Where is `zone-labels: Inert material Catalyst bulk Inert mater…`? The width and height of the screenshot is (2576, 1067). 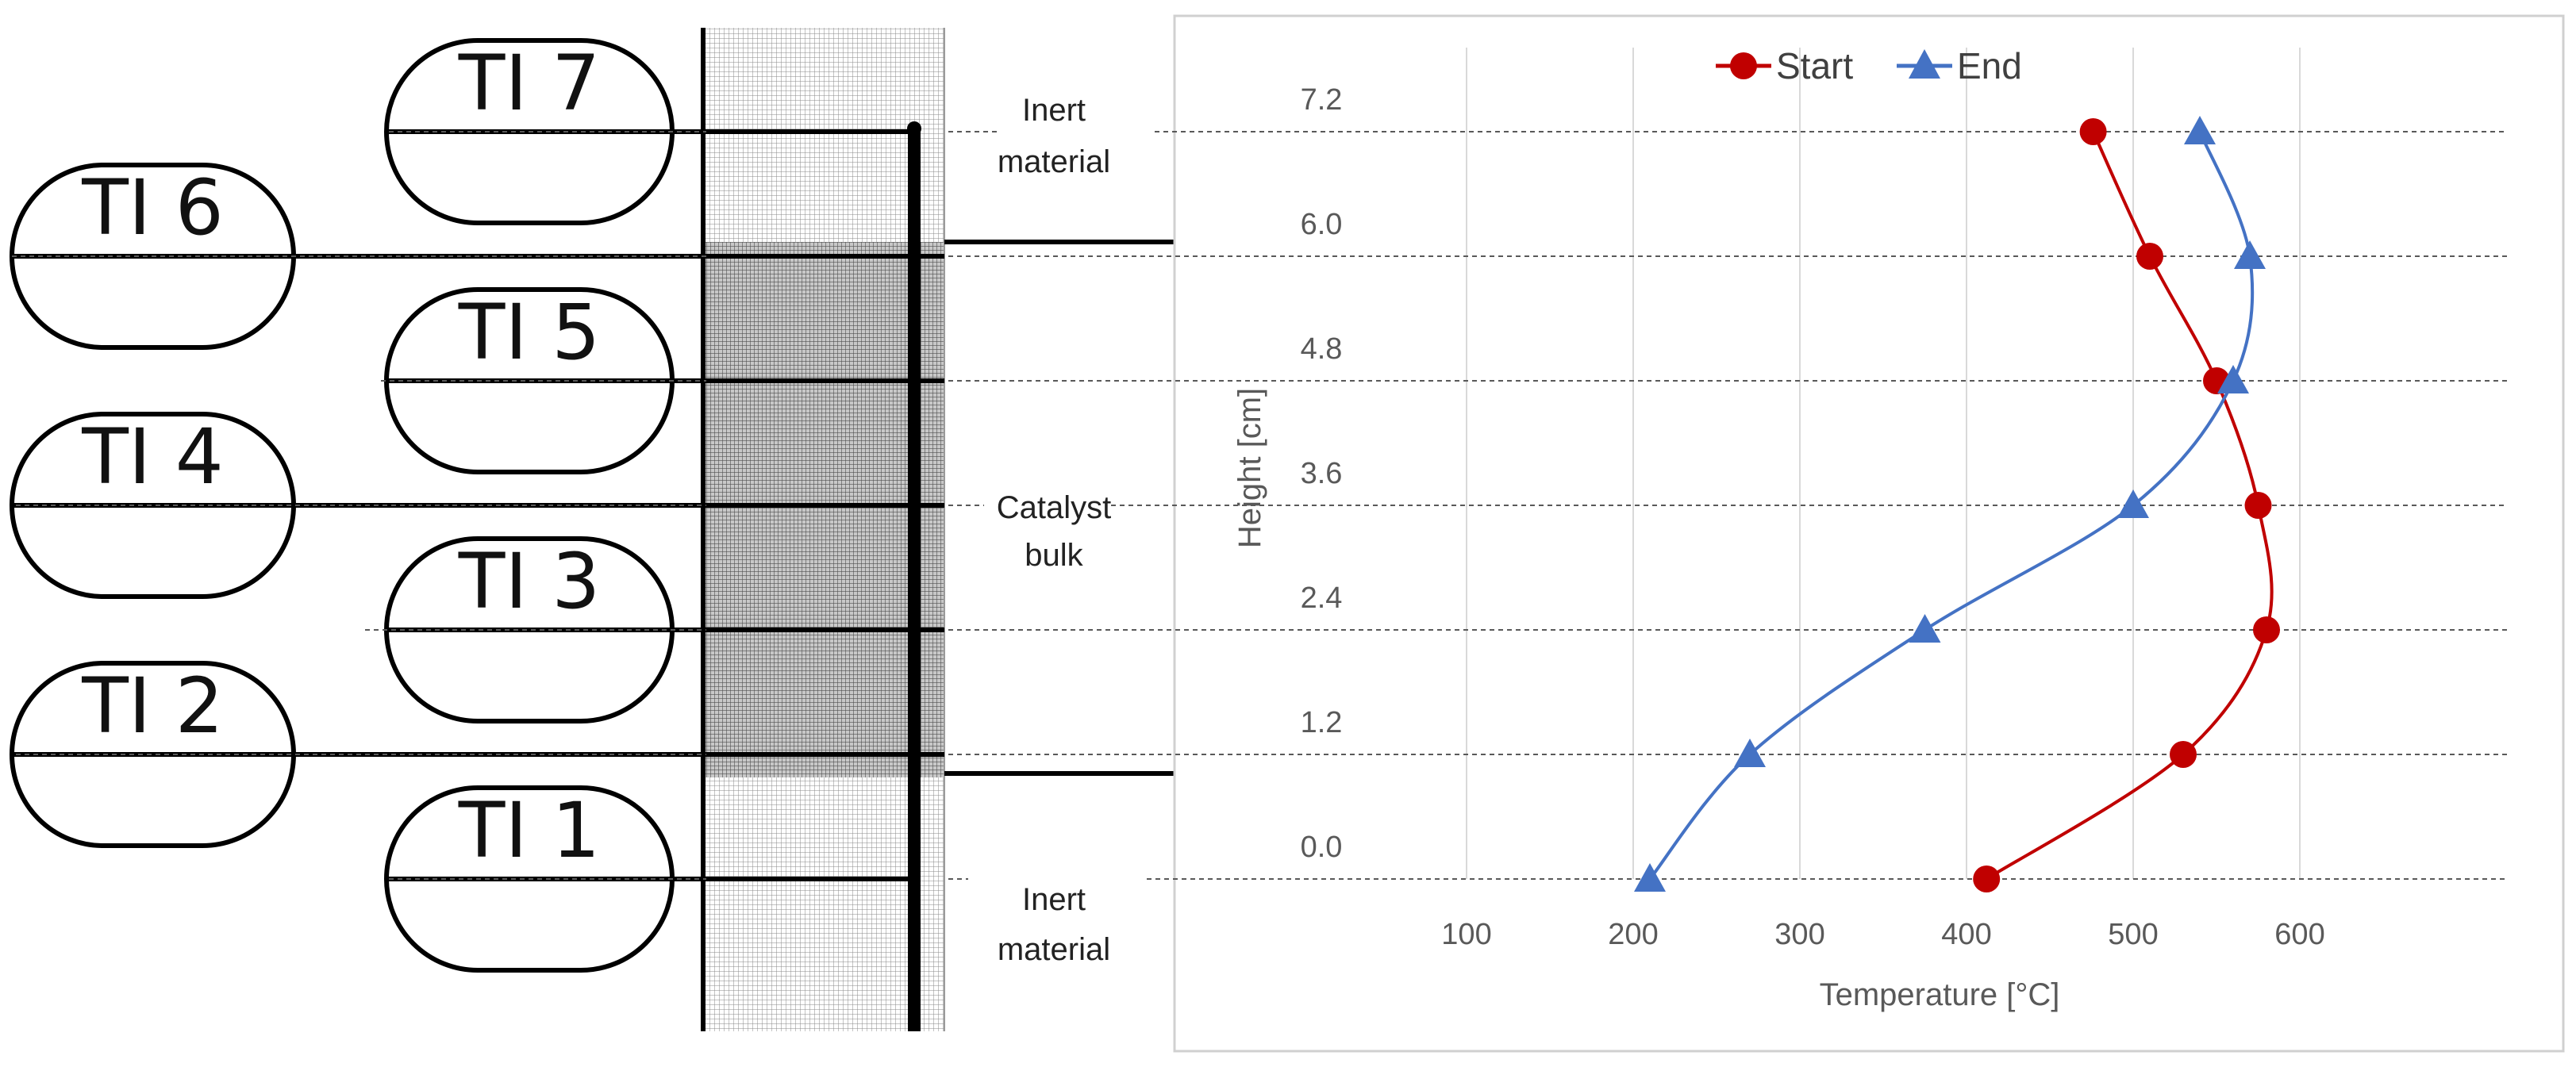
zone-labels: Inert material Catalyst bulk Inert mater… is located at coordinates (1054, 530).